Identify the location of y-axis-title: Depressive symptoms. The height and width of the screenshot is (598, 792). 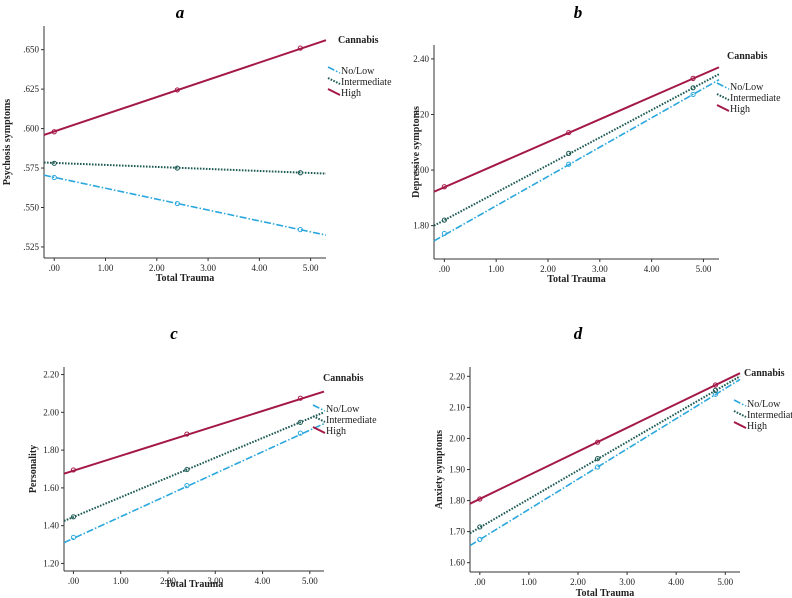
(416, 152).